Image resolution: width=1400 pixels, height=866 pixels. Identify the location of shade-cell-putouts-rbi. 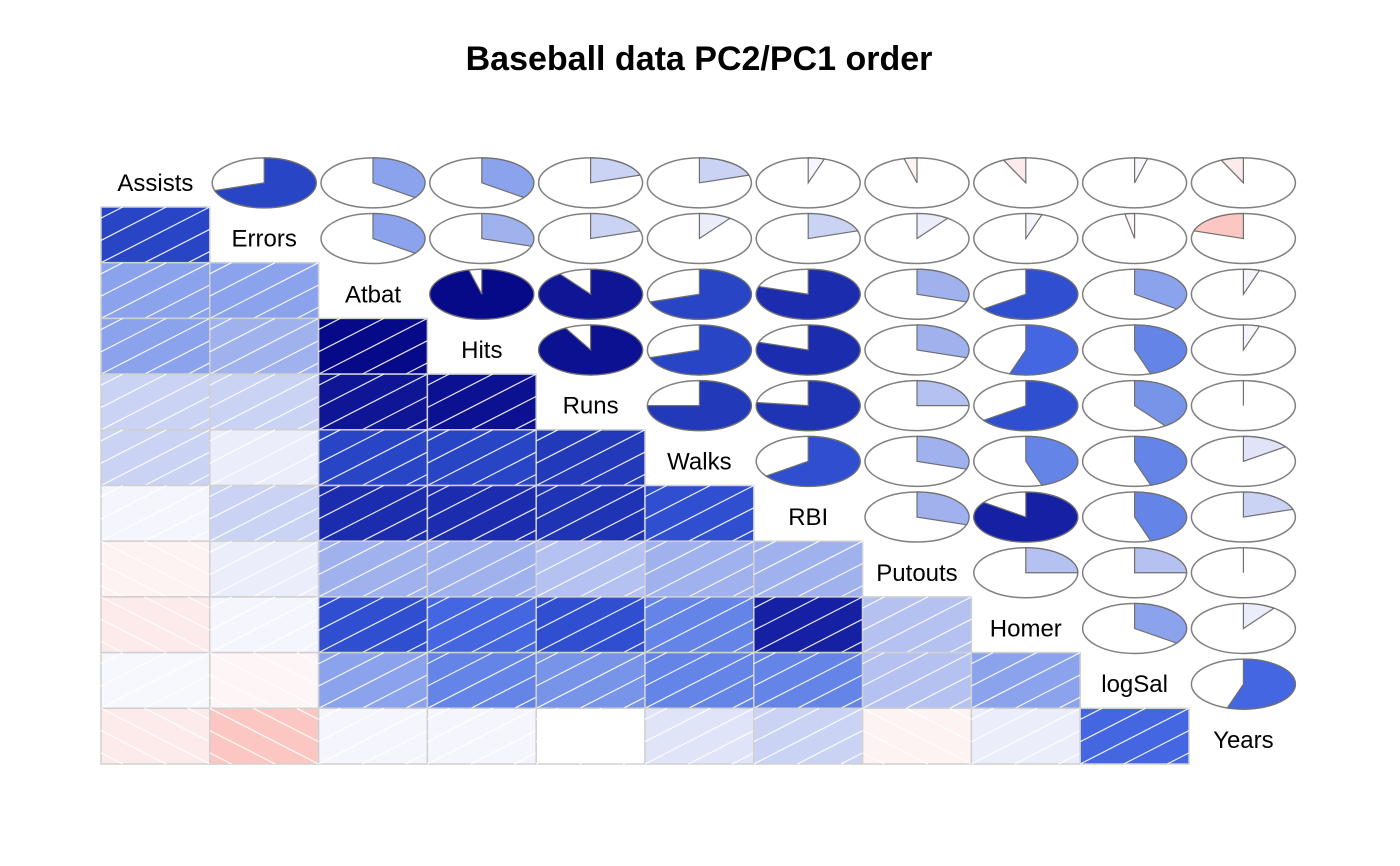
(808, 569).